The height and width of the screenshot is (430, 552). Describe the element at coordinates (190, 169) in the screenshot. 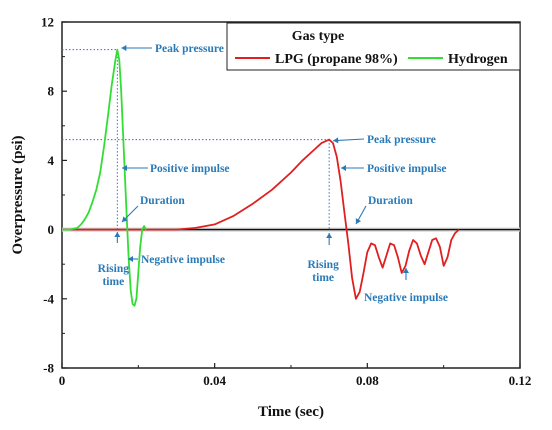

I see `h-positive-impulse-label: Positive impulse` at that location.